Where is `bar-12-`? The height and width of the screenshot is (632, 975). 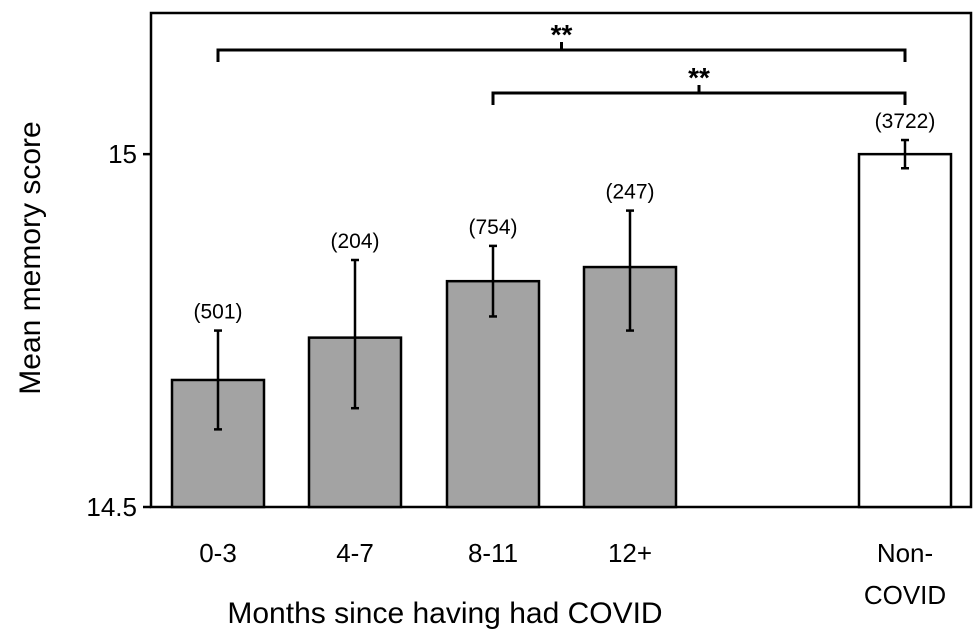 bar-12- is located at coordinates (630, 387).